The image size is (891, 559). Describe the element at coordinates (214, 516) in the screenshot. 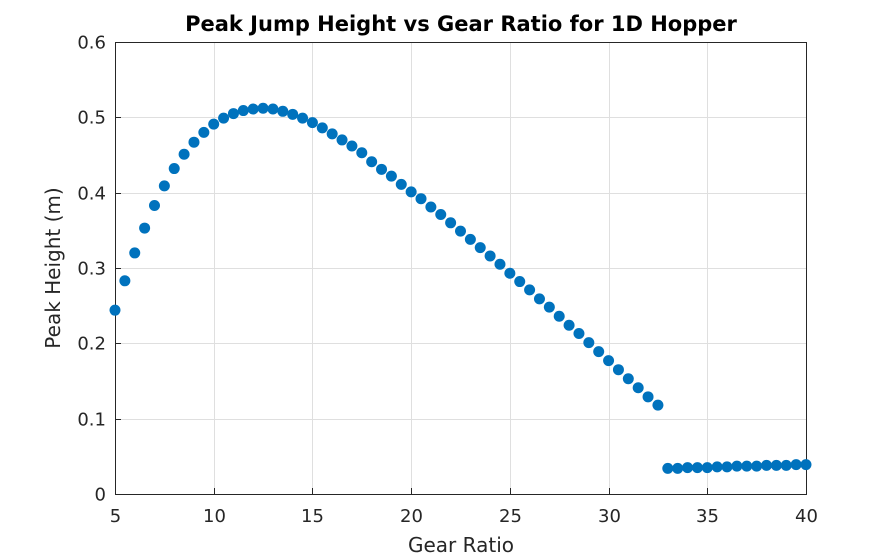

I see `x-tick-label: 10` at that location.